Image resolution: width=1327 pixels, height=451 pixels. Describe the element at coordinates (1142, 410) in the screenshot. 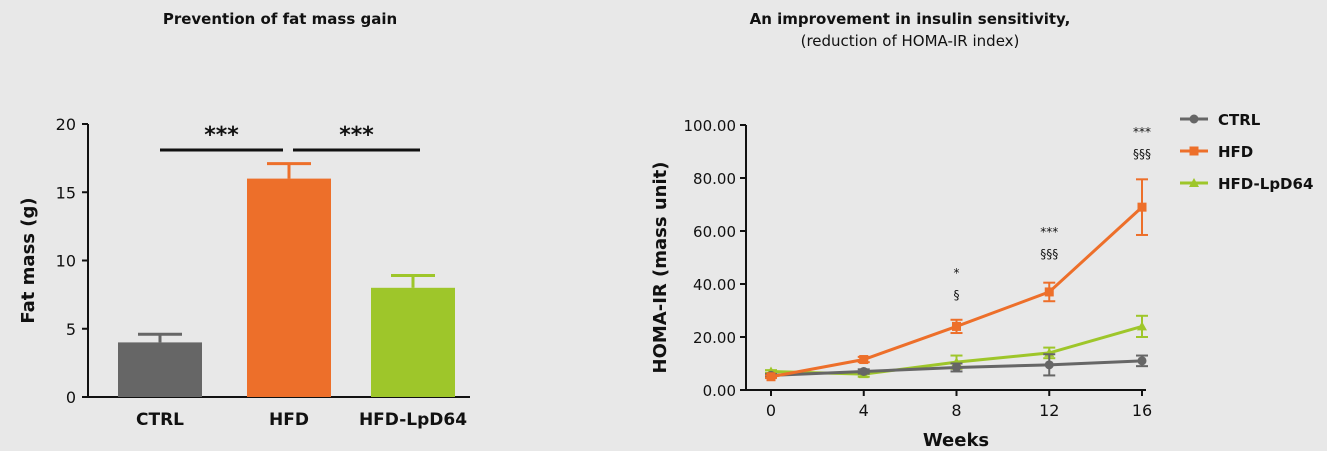

I see `x-tick-label: 16` at that location.